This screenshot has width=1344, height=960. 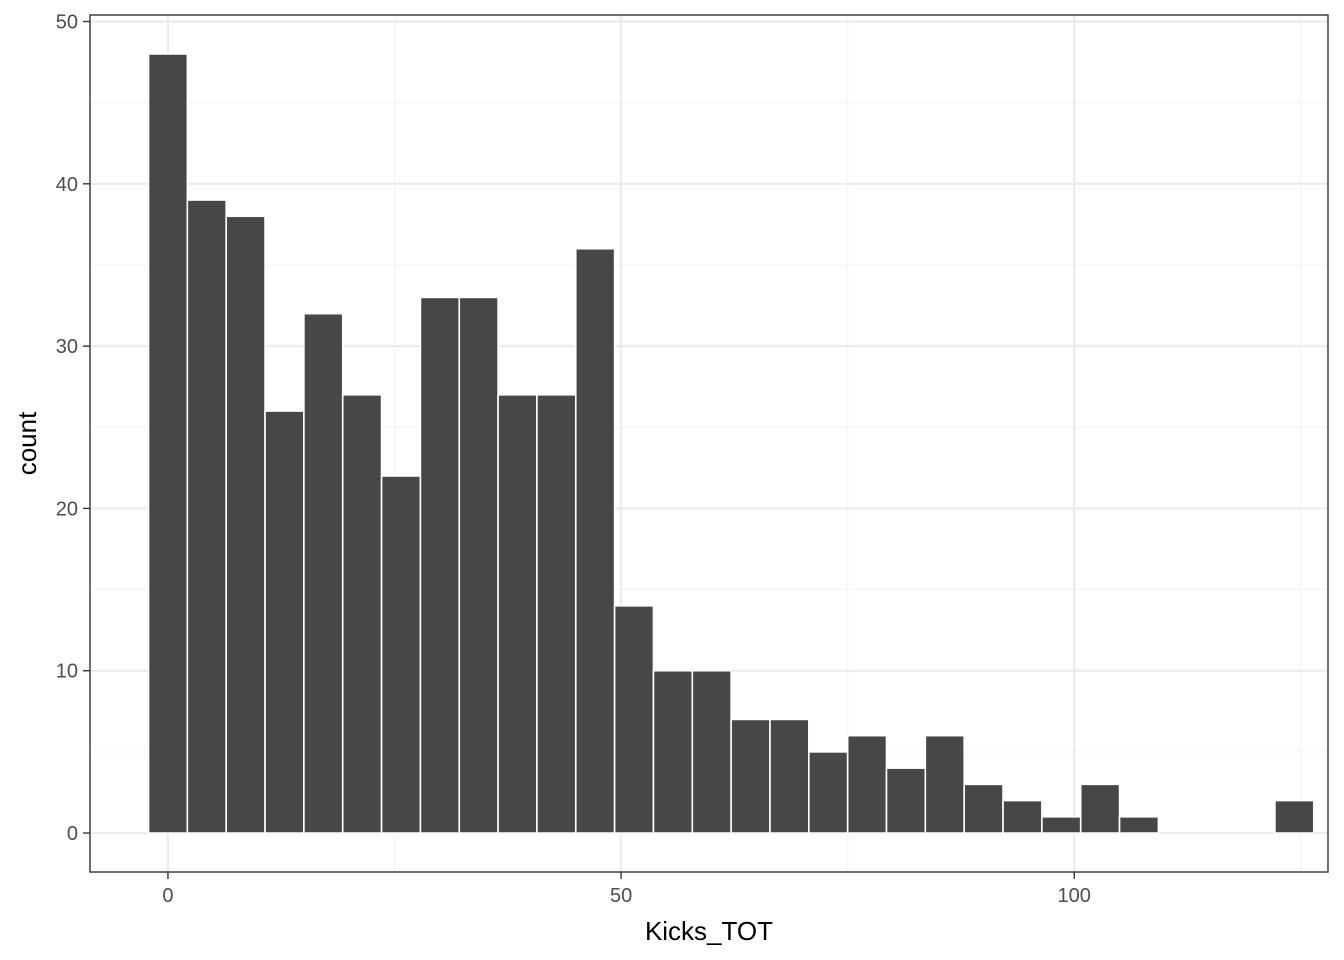 What do you see at coordinates (27, 443) in the screenshot?
I see `y-axis-title: count` at bounding box center [27, 443].